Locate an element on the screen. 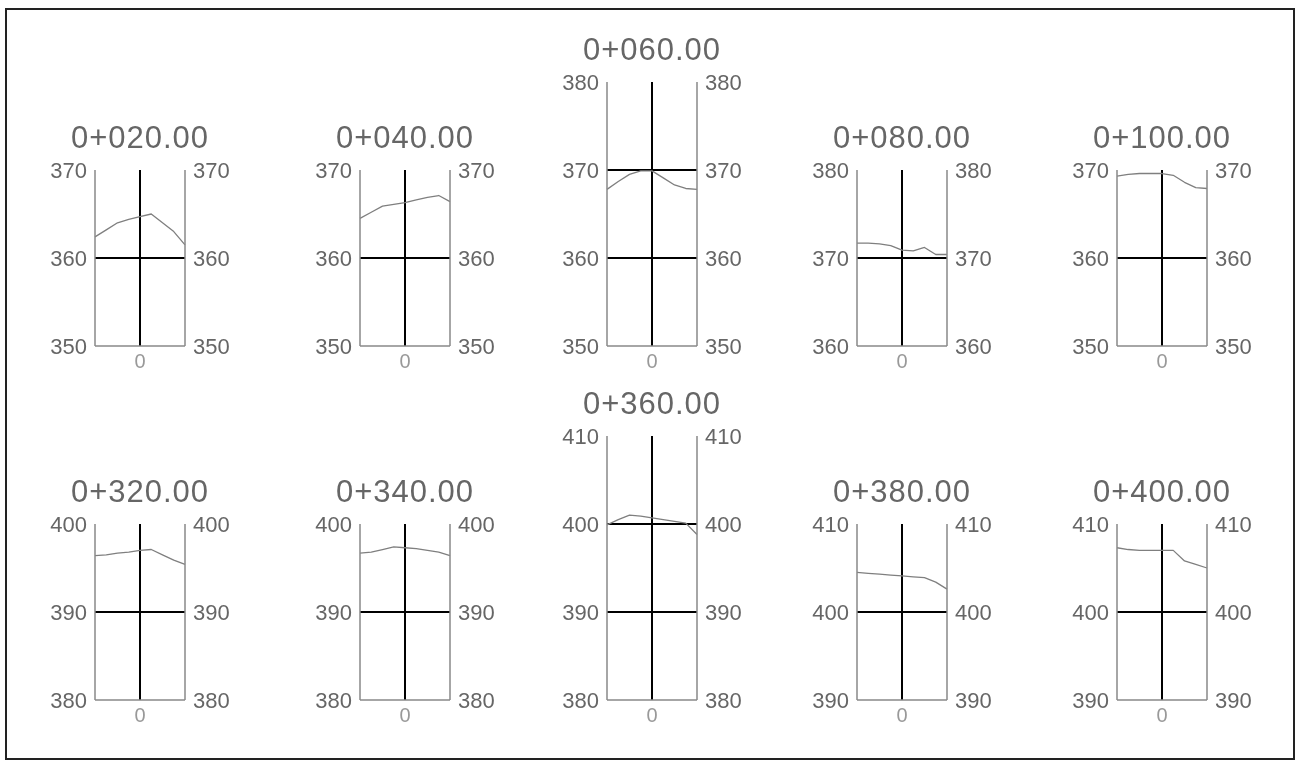 This screenshot has width=1301, height=778. chart-title: 0+040.00 is located at coordinates (405, 138).